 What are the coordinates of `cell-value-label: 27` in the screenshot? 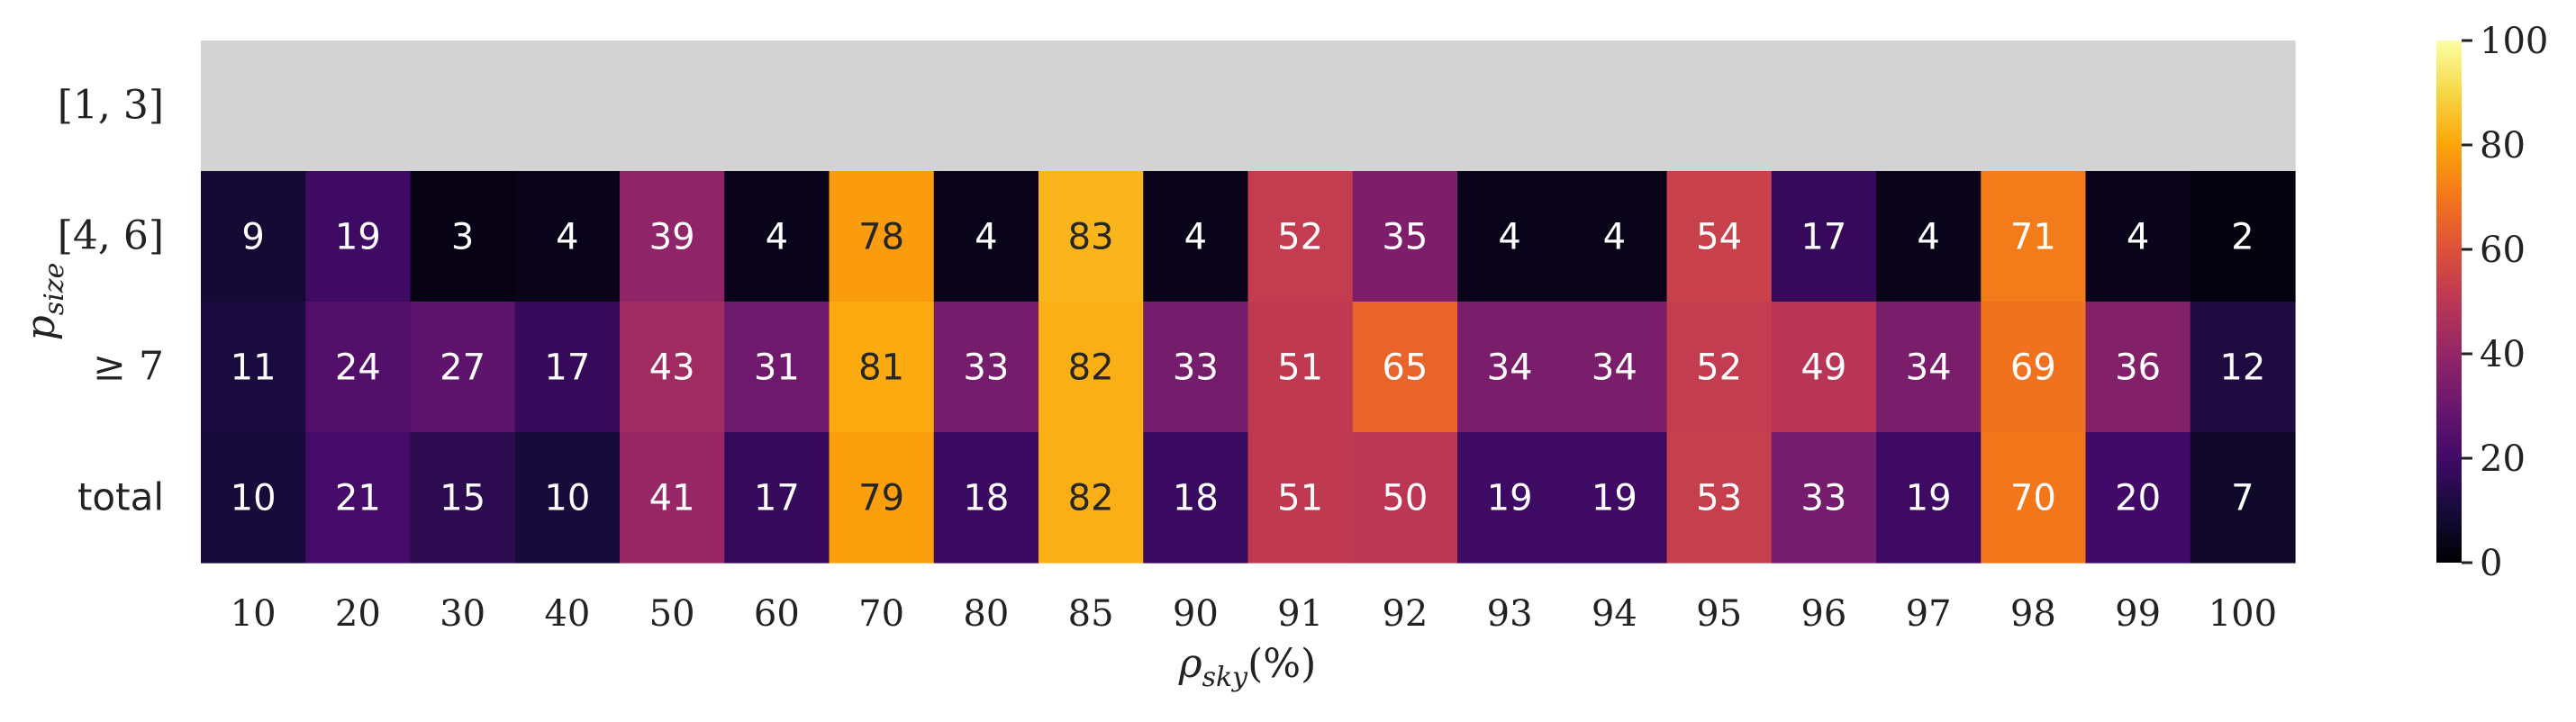 It's located at (463, 368).